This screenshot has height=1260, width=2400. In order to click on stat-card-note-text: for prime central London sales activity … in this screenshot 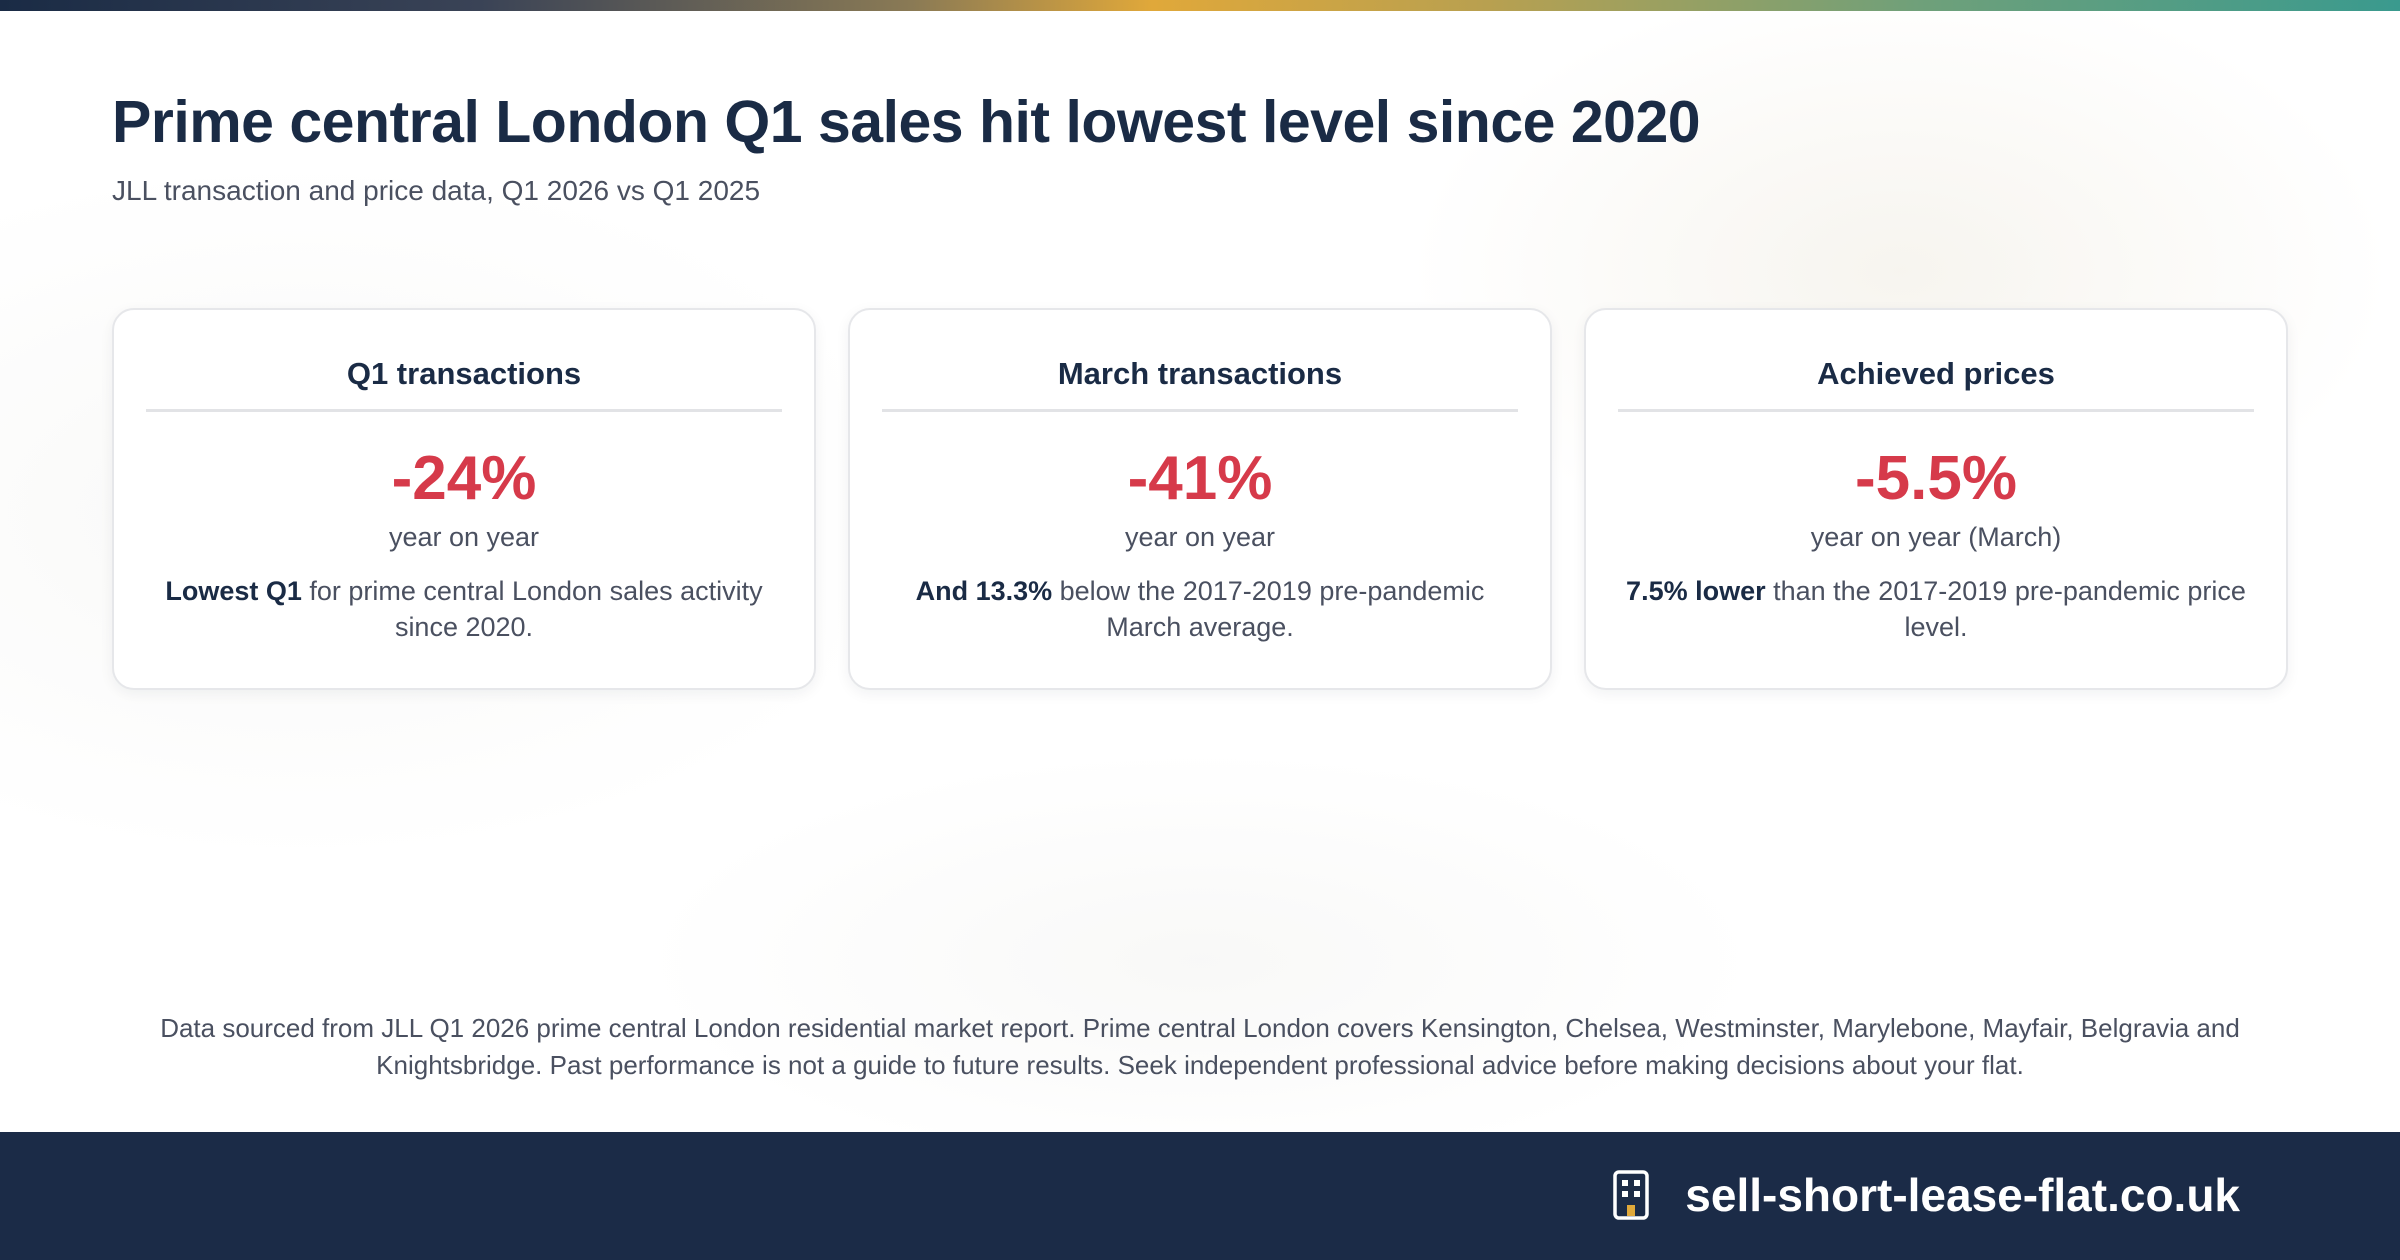, I will do `click(532, 609)`.